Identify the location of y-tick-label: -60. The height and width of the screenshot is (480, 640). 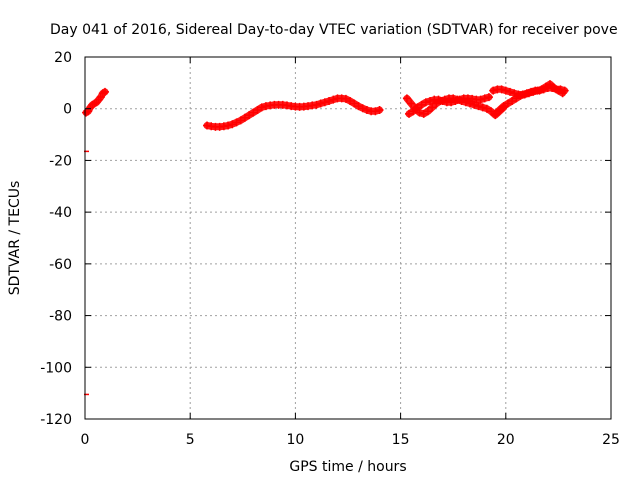
(60, 265).